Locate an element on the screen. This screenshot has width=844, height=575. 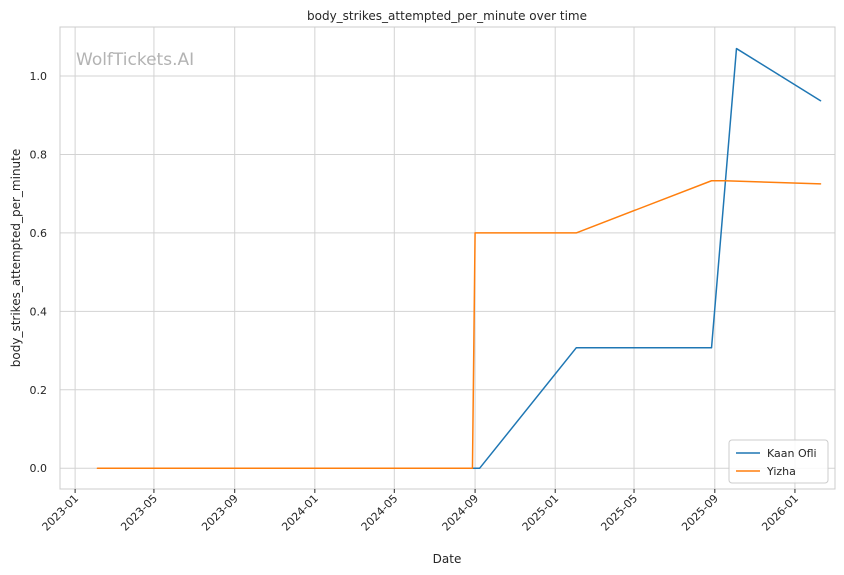
legend-label-kaan-ofli: Kaan Ofli is located at coordinates (792, 453).